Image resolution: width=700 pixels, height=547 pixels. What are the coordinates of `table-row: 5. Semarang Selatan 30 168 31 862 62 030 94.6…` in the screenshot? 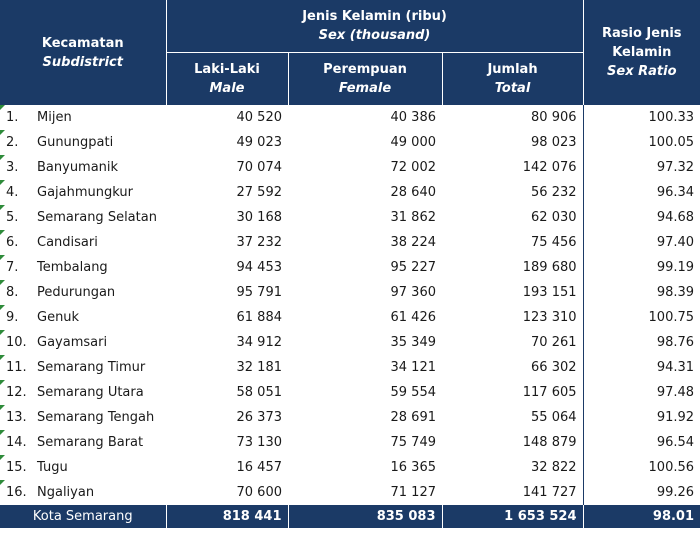 It's located at (350, 217).